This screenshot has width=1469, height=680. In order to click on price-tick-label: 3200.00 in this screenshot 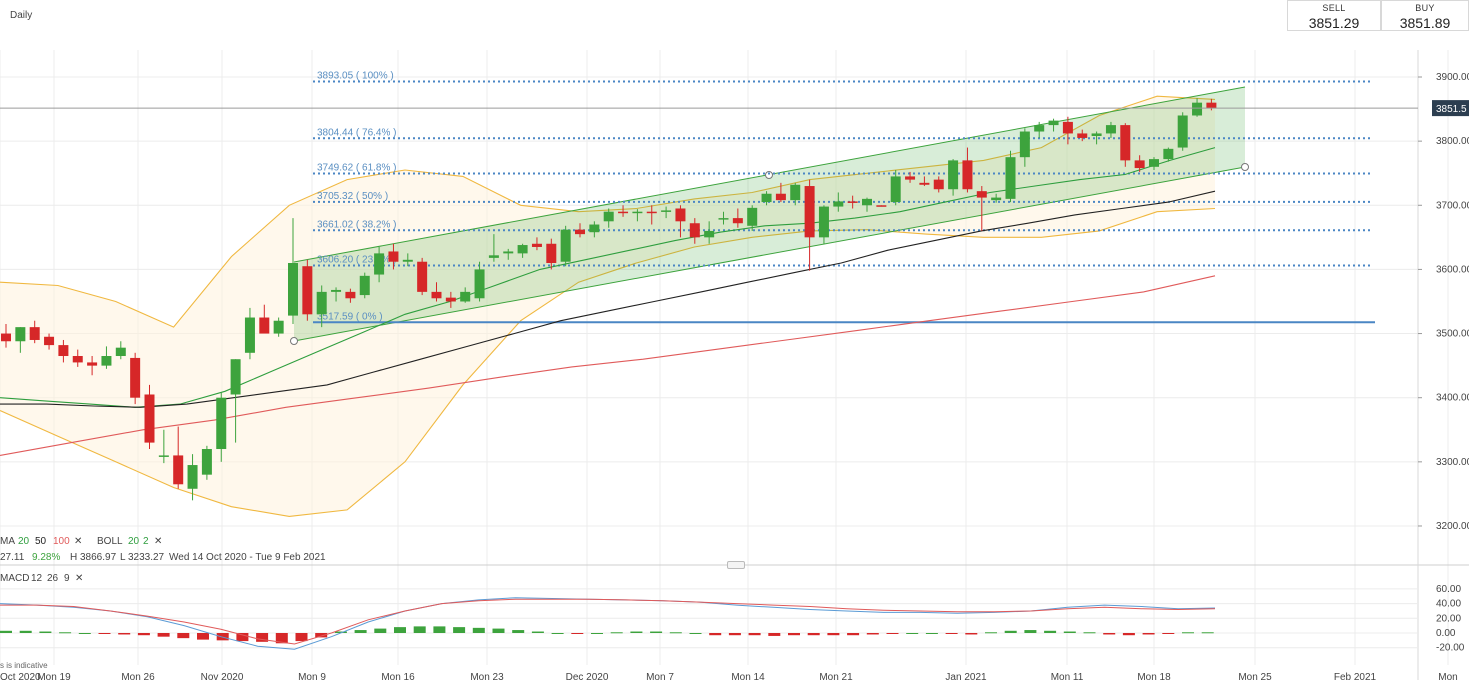, I will do `click(1452, 526)`.